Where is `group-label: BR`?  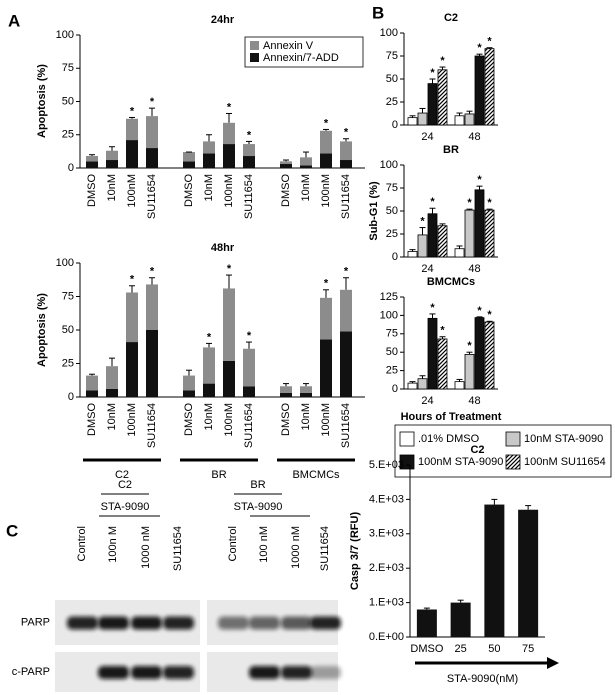
group-label: BR is located at coordinates (218, 475).